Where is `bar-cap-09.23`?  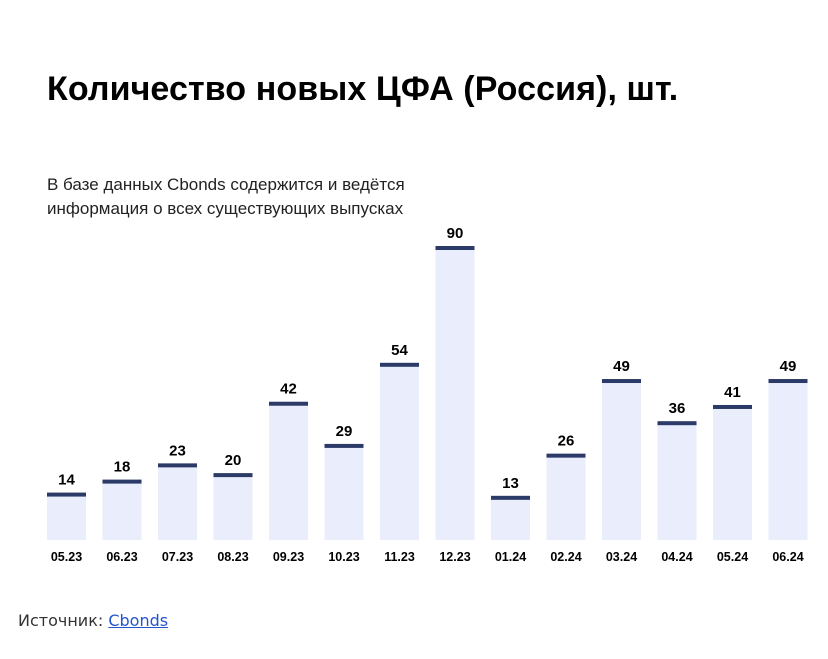 bar-cap-09.23 is located at coordinates (288, 403).